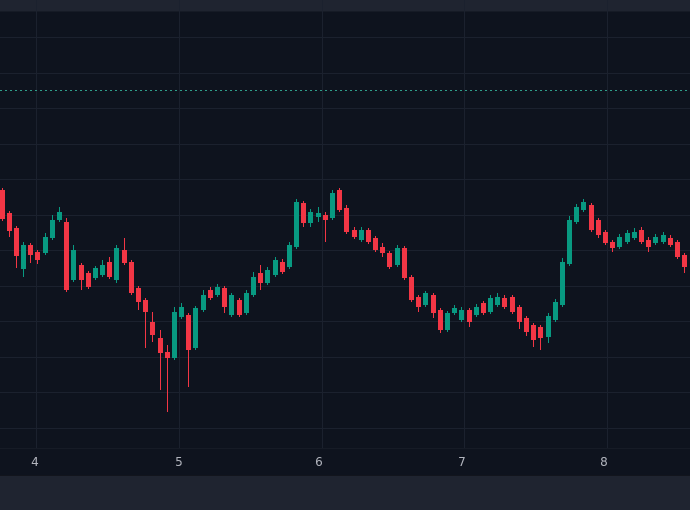  I want to click on time-axis: 4 5 6 7 8, so click(345, 462).